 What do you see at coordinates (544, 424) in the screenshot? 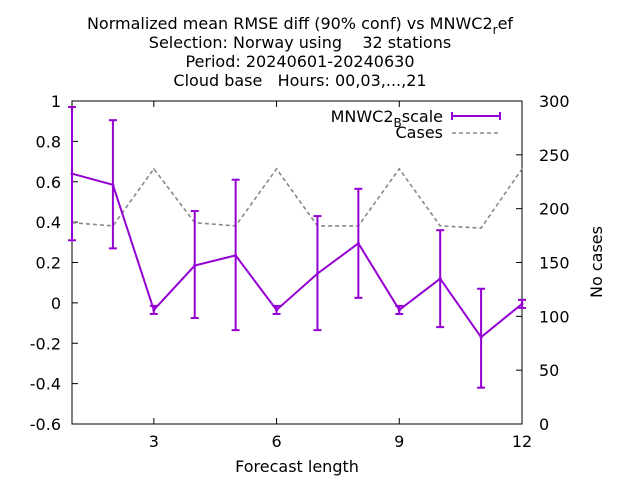
I see `y2-tick-label: 0` at bounding box center [544, 424].